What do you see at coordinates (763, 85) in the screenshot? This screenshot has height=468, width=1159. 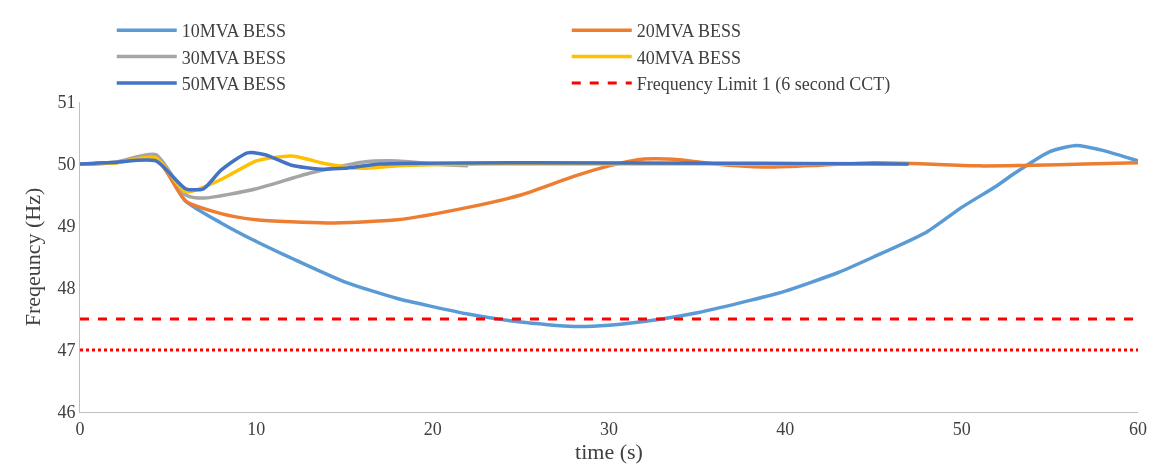 I see `legend-label: Frequency Limit 1 (6 second CCT)` at bounding box center [763, 85].